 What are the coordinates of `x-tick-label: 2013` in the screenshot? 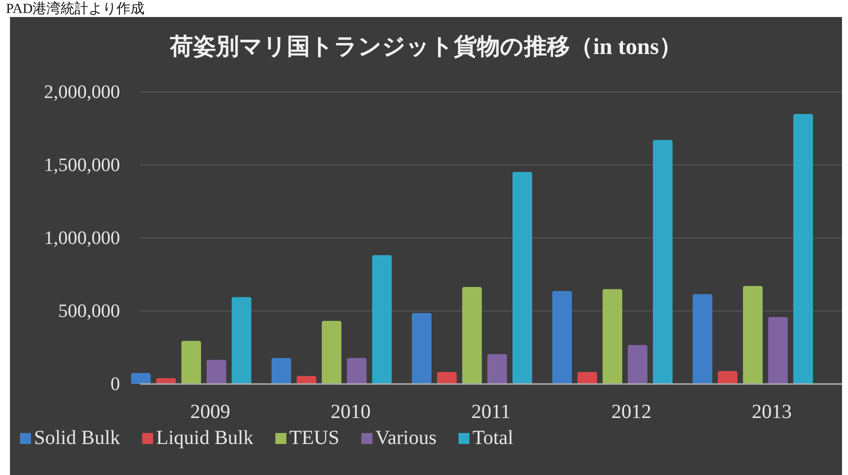 It's located at (772, 412).